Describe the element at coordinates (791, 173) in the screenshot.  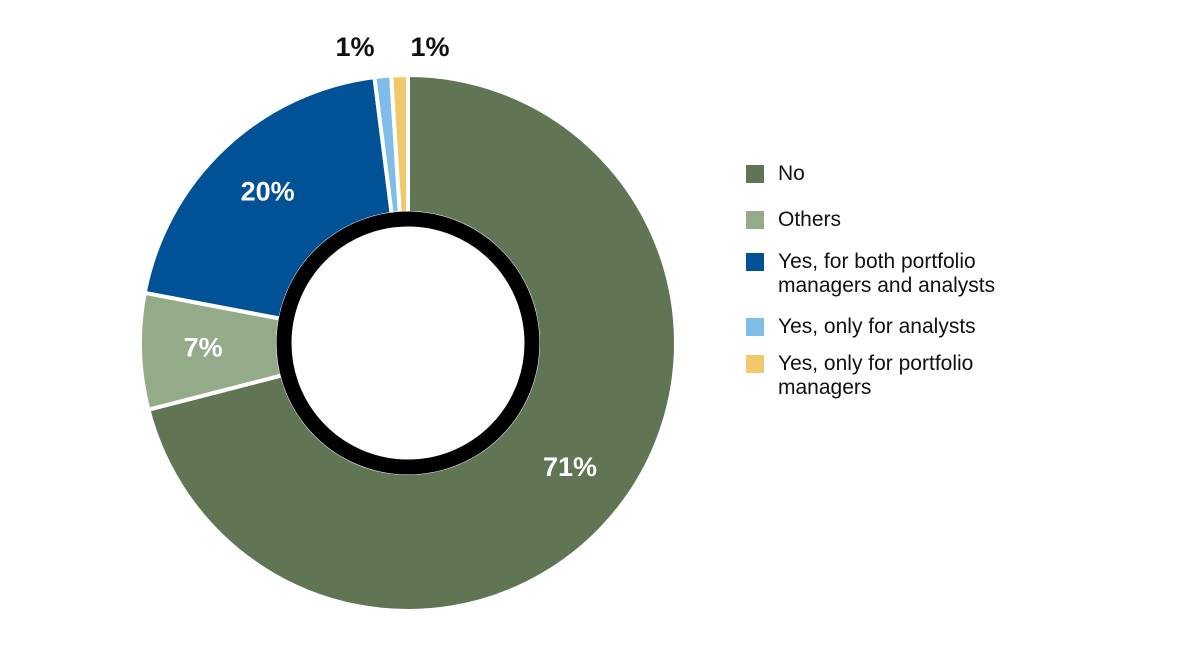
I see `legend-label-no: No` at that location.